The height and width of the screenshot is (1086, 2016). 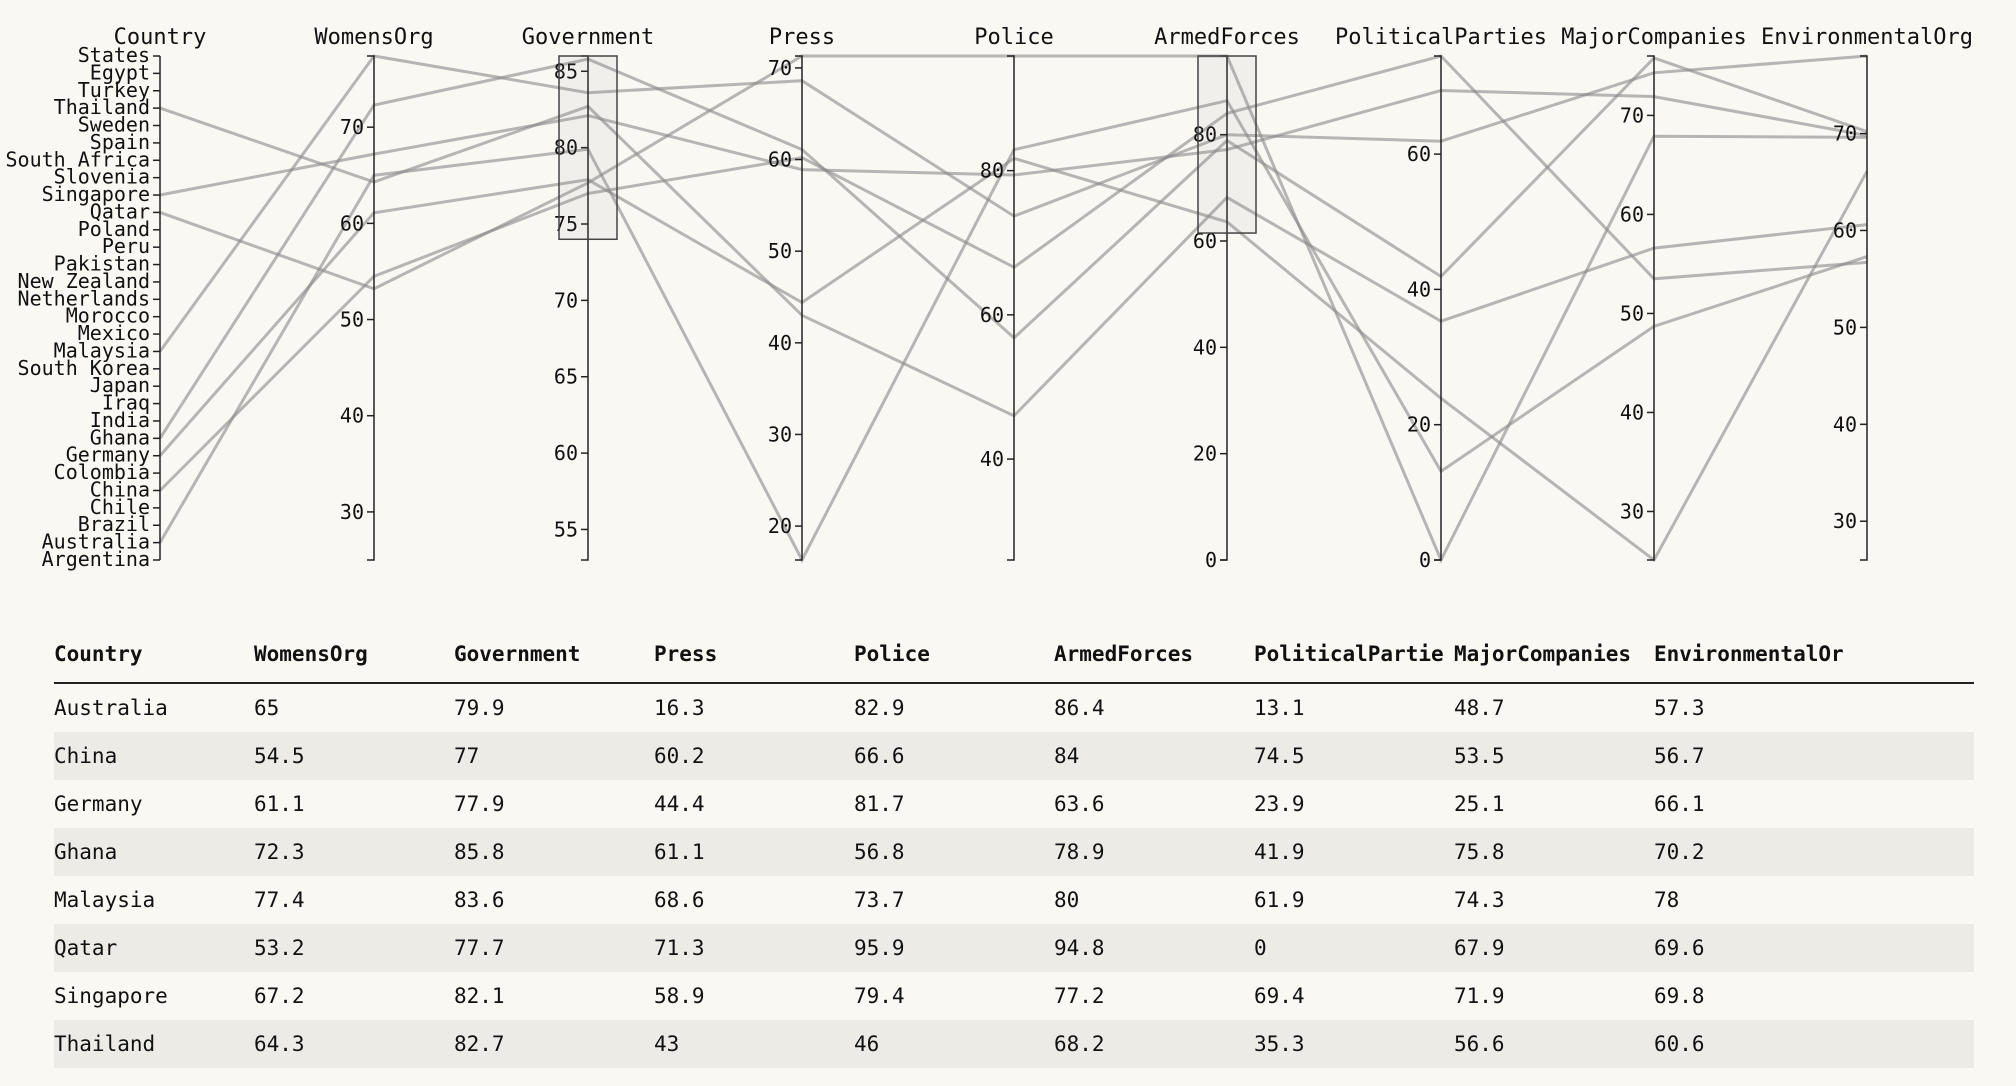 What do you see at coordinates (108, 455) in the screenshot?
I see `tick-label: Germany` at bounding box center [108, 455].